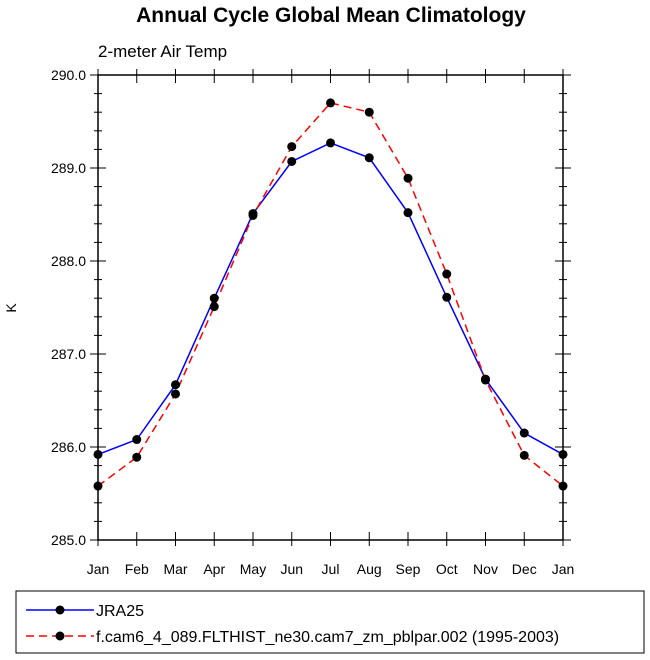 This screenshot has height=660, width=650. I want to click on y-tick-label: 290.0, so click(68, 75).